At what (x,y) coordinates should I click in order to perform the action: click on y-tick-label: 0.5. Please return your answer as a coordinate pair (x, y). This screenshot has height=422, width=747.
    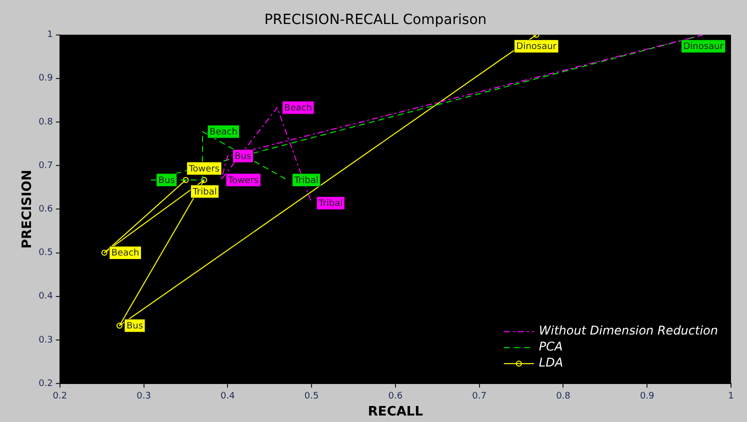
    Looking at the image, I should click on (45, 253).